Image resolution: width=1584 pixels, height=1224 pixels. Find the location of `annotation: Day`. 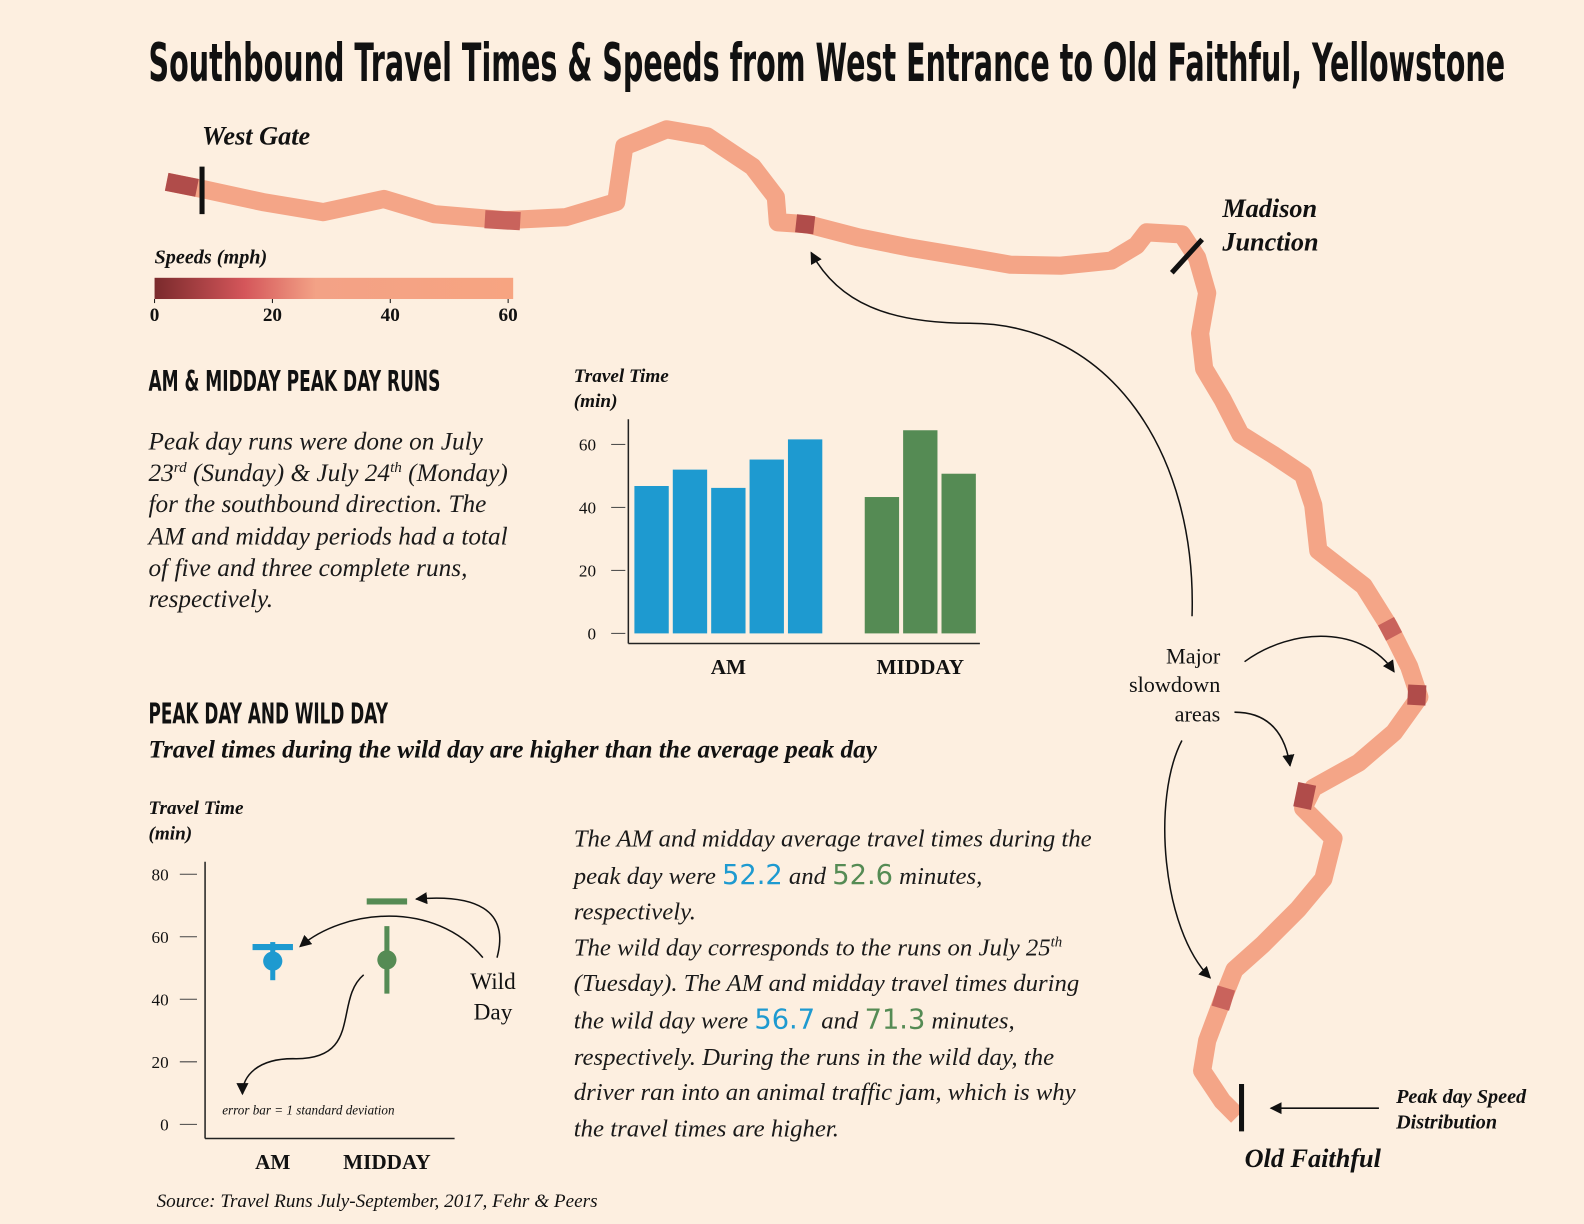

annotation: Day is located at coordinates (493, 1012).